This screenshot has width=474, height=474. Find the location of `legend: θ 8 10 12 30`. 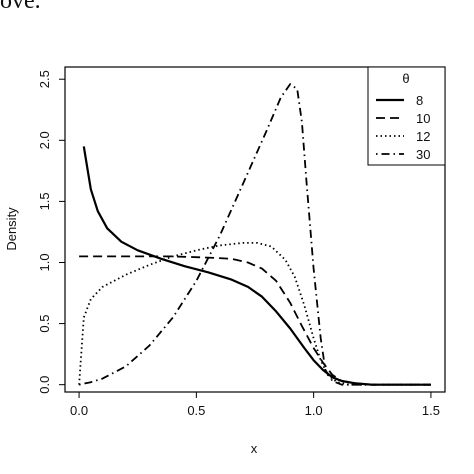

legend: θ 8 10 12 30 is located at coordinates (406, 116).